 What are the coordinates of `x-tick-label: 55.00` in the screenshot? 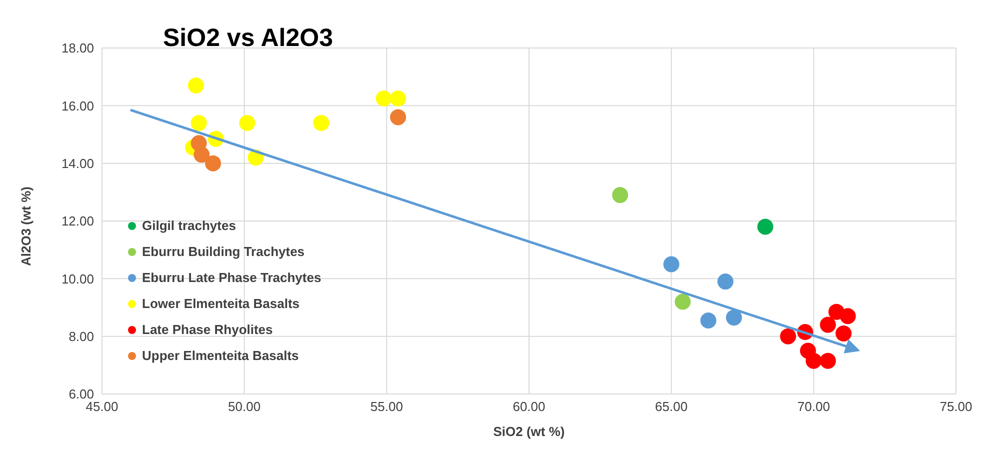 It's located at (386, 406).